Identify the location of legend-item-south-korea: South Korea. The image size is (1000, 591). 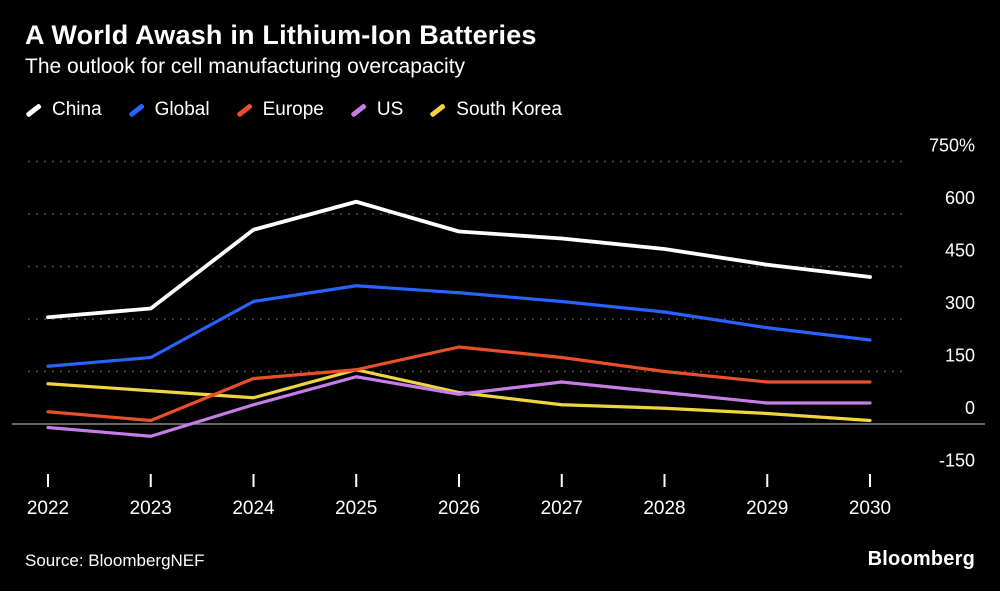
(495, 110).